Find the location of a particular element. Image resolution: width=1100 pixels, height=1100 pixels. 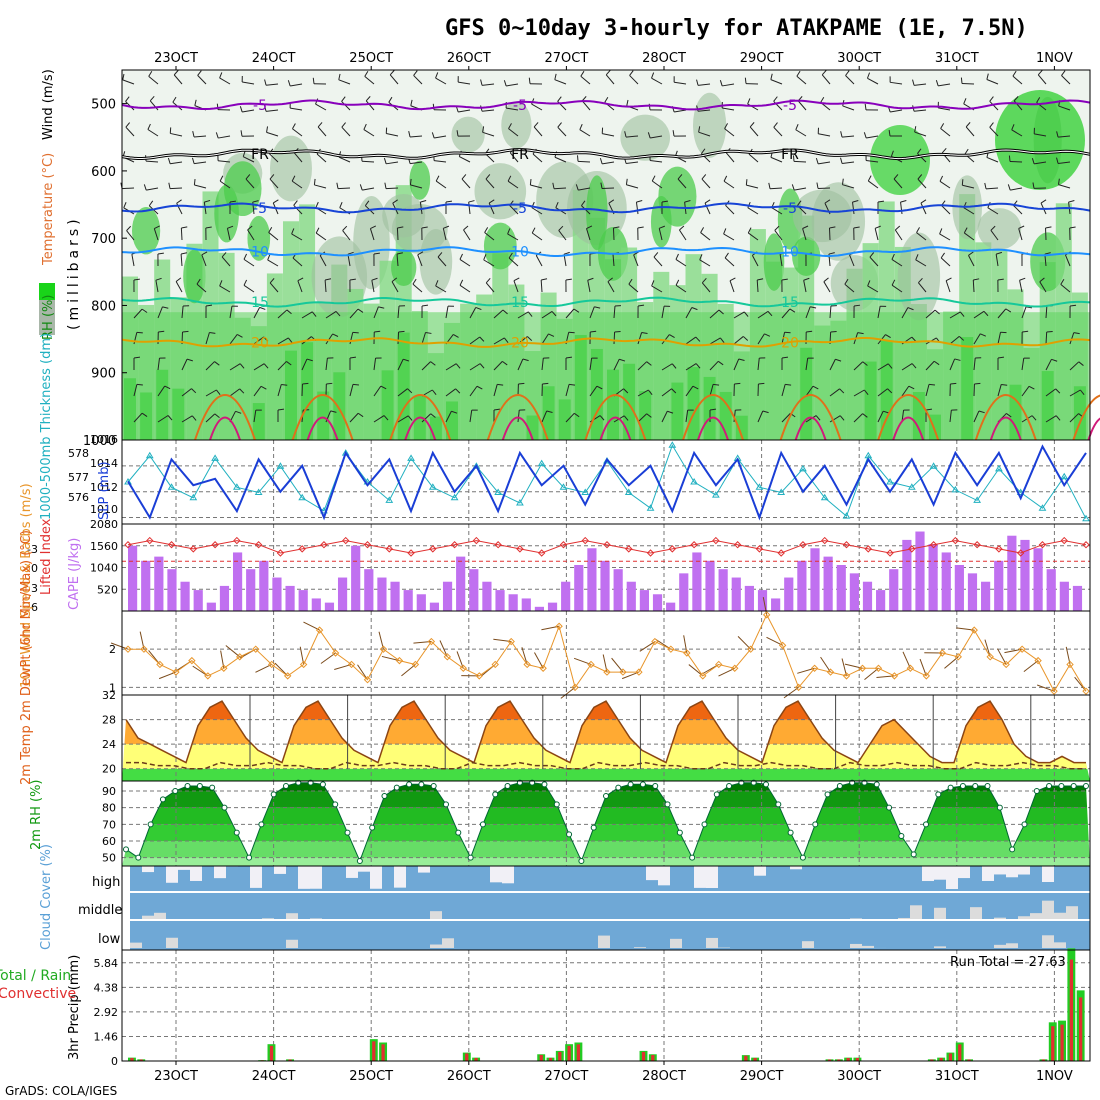

precip-convective-bar is located at coordinates (271, 1053).